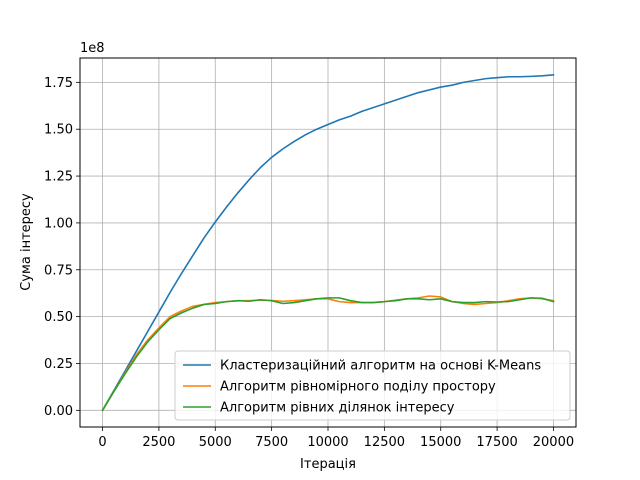  Describe the element at coordinates (215, 442) in the screenshot. I see `x-tick-label: 5000` at that location.